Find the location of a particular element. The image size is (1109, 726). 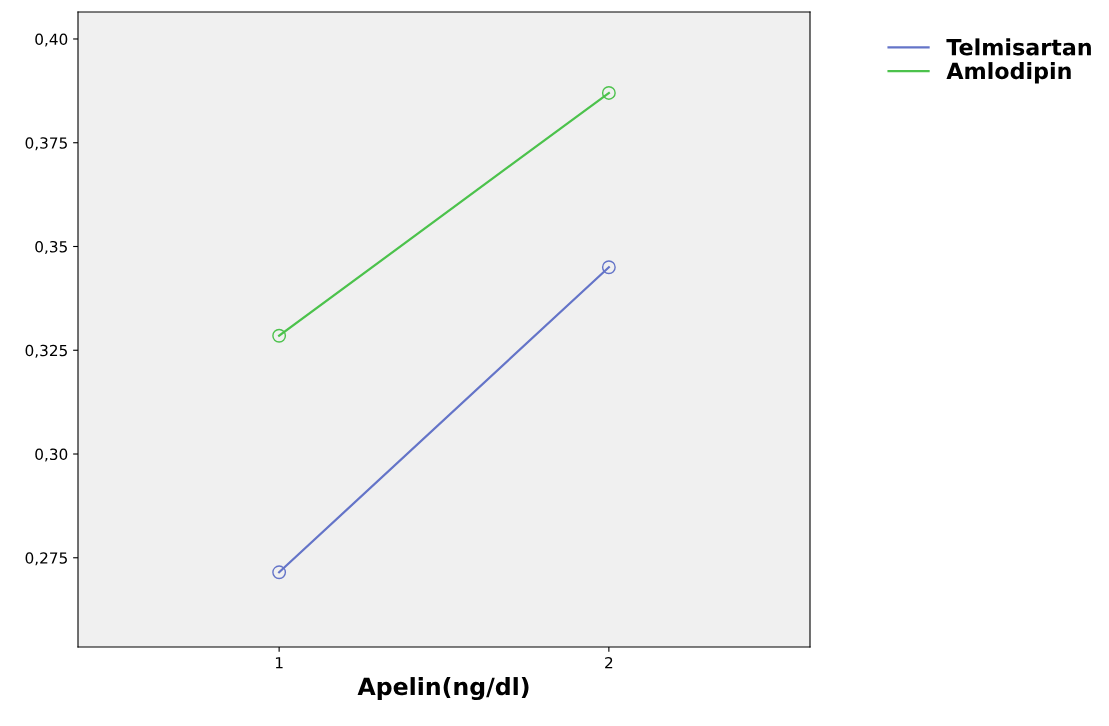

legend-label: Telmisartan is located at coordinates (1018, 47).